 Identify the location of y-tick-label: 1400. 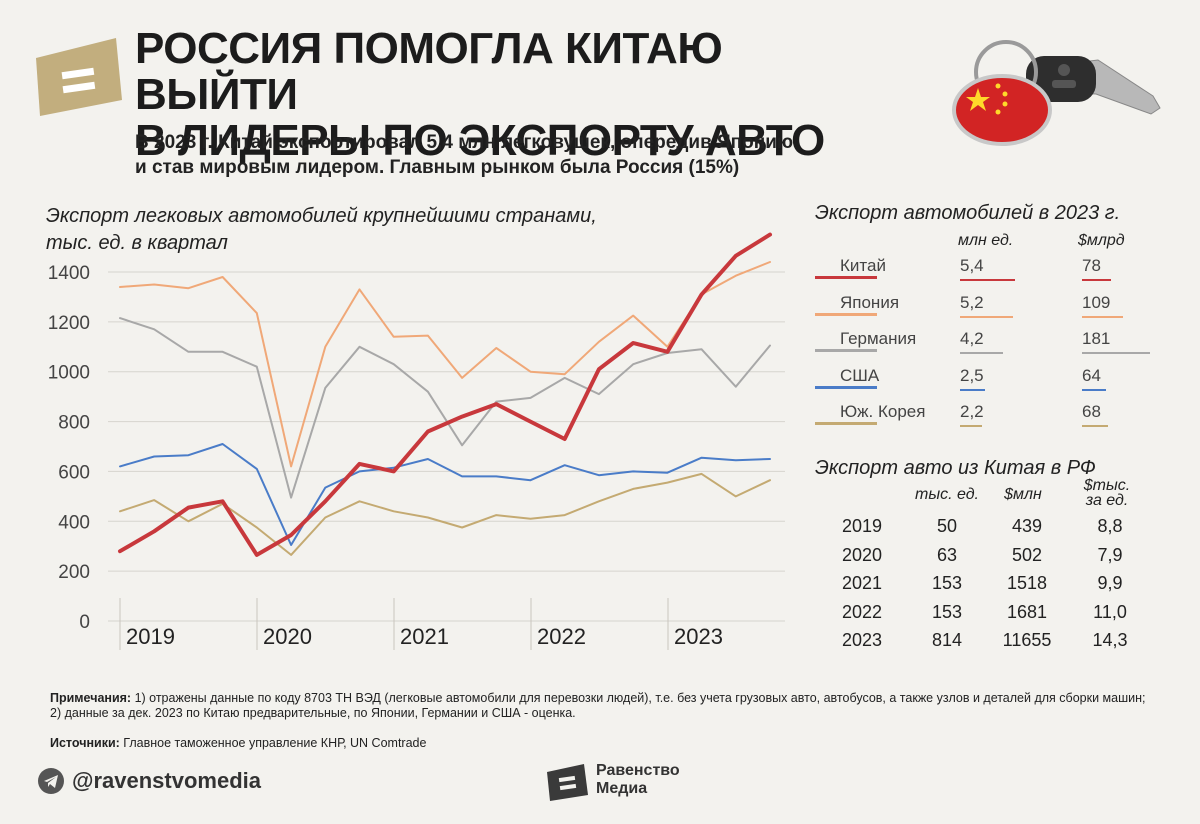
(69, 273).